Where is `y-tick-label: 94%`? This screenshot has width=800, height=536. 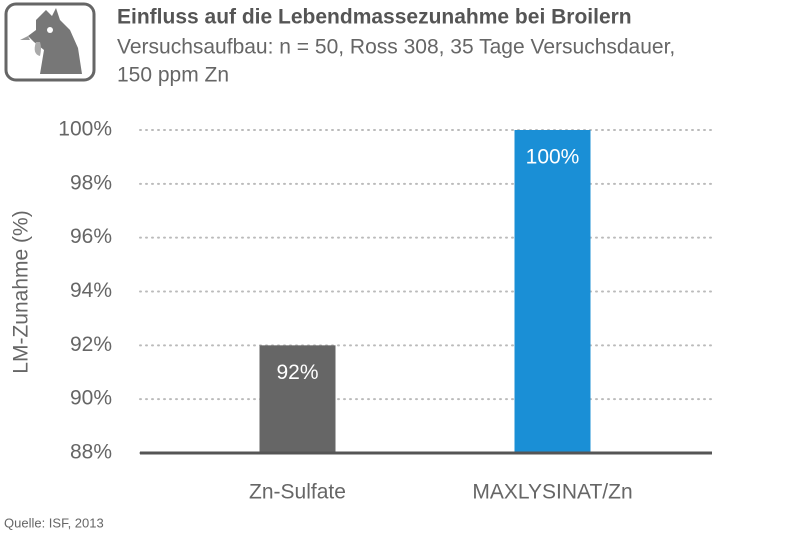
y-tick-label: 94% is located at coordinates (91, 290).